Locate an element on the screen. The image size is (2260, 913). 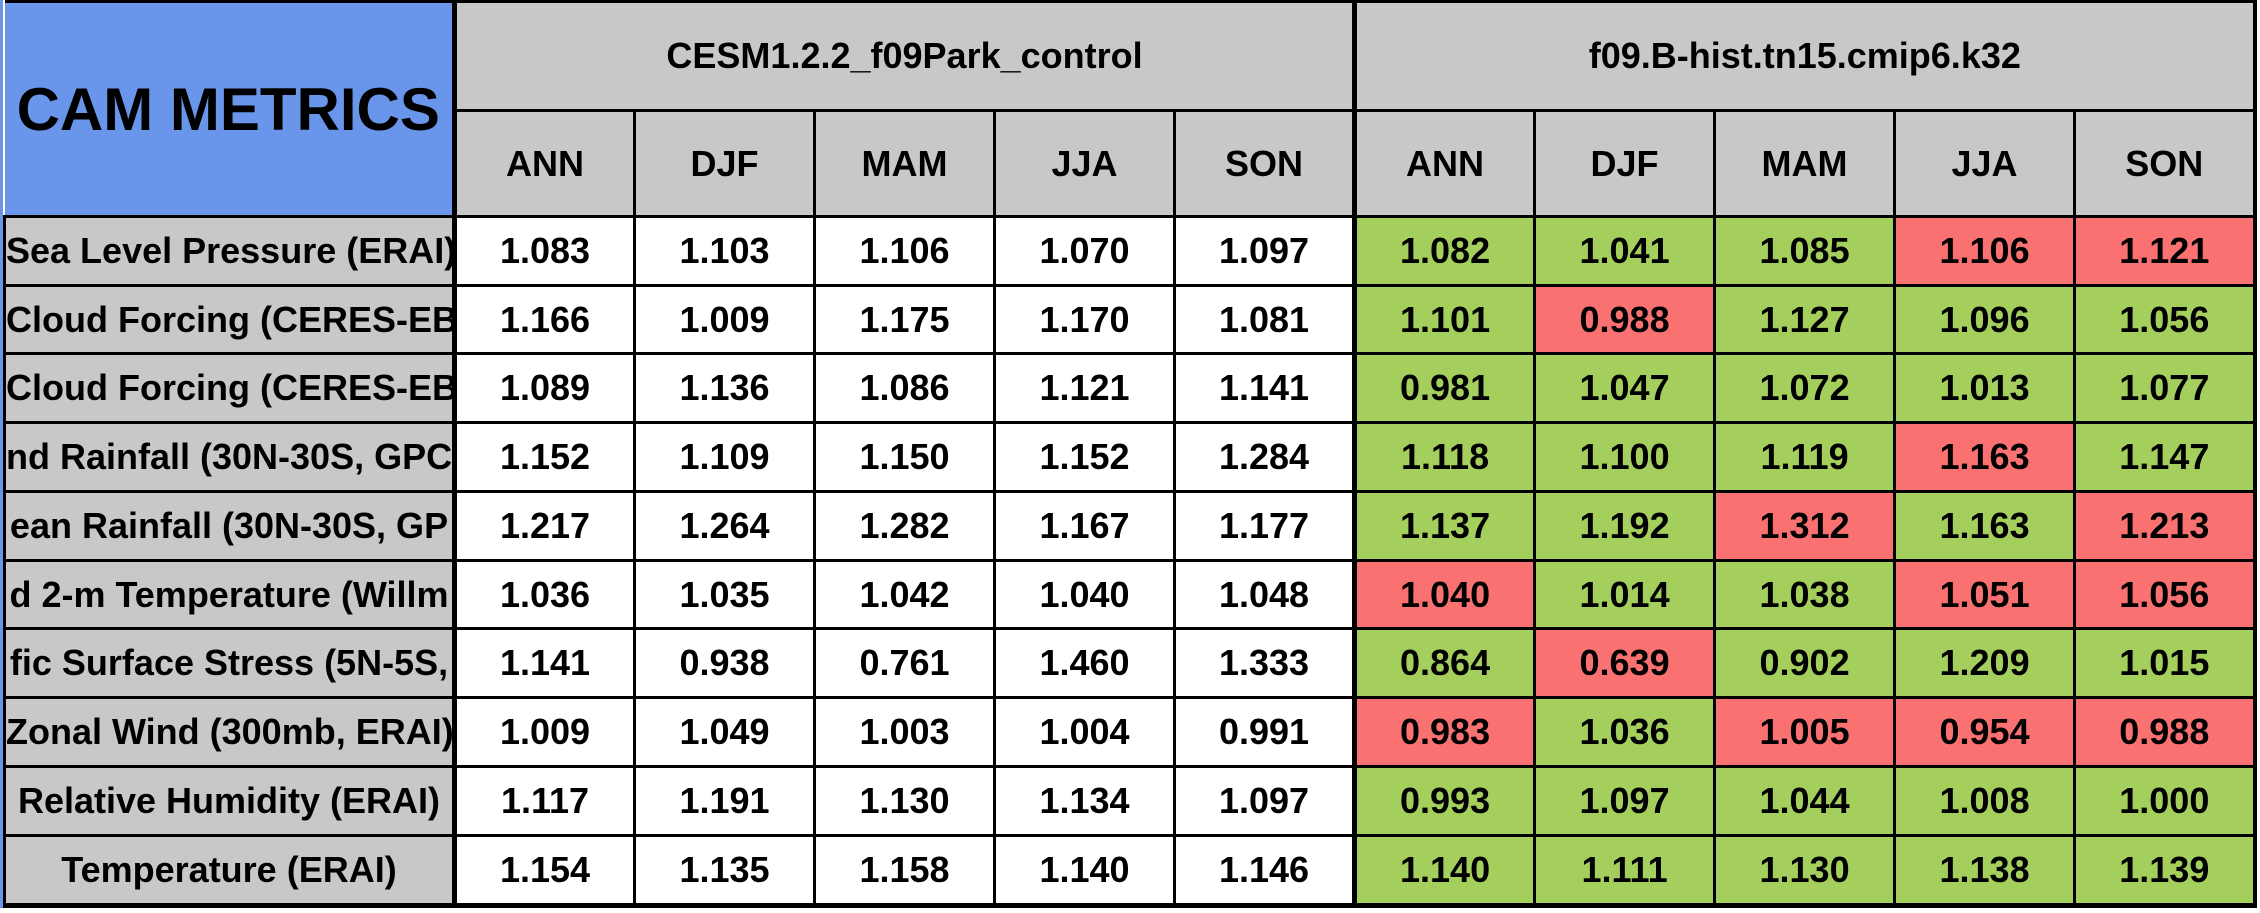
control-value-cell: 1.284 is located at coordinates (1264, 457).